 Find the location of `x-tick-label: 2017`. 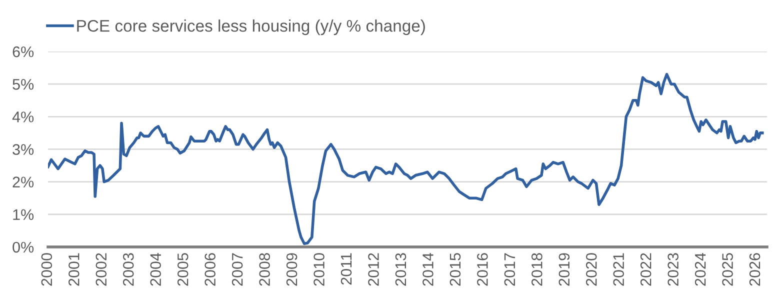

x-tick-label: 2017 is located at coordinates (510, 269).